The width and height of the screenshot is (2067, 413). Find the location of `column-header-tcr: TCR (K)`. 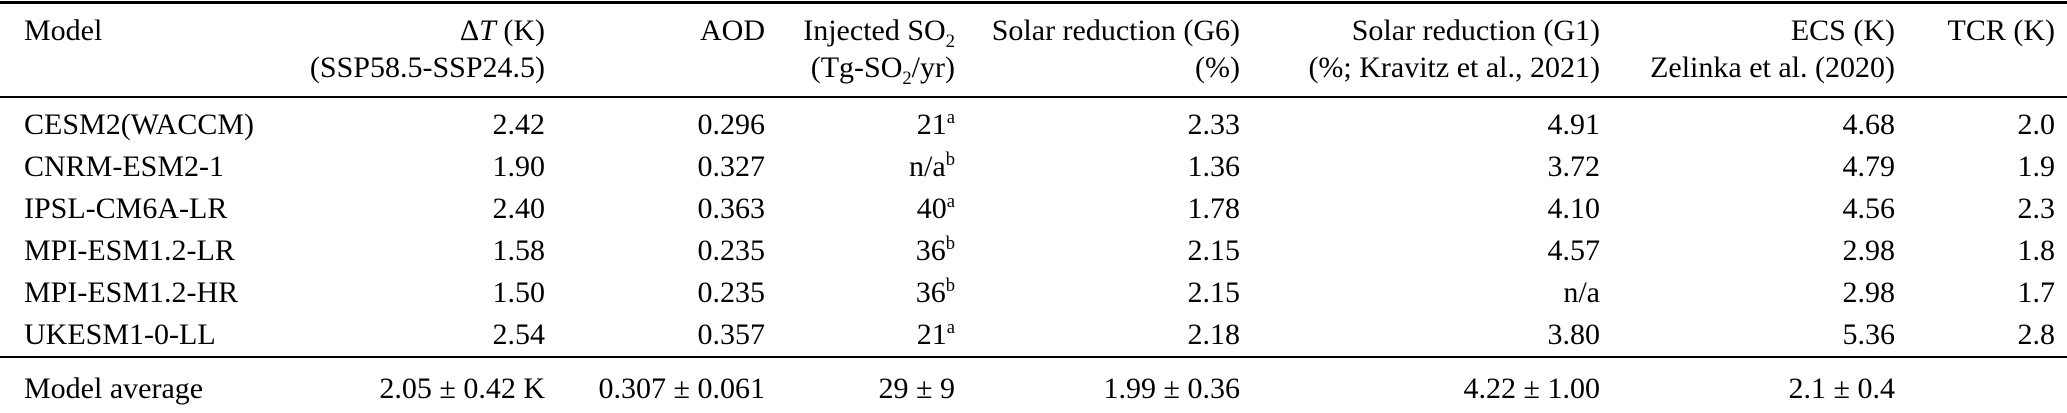

column-header-tcr: TCR (K) is located at coordinates (1981, 50).